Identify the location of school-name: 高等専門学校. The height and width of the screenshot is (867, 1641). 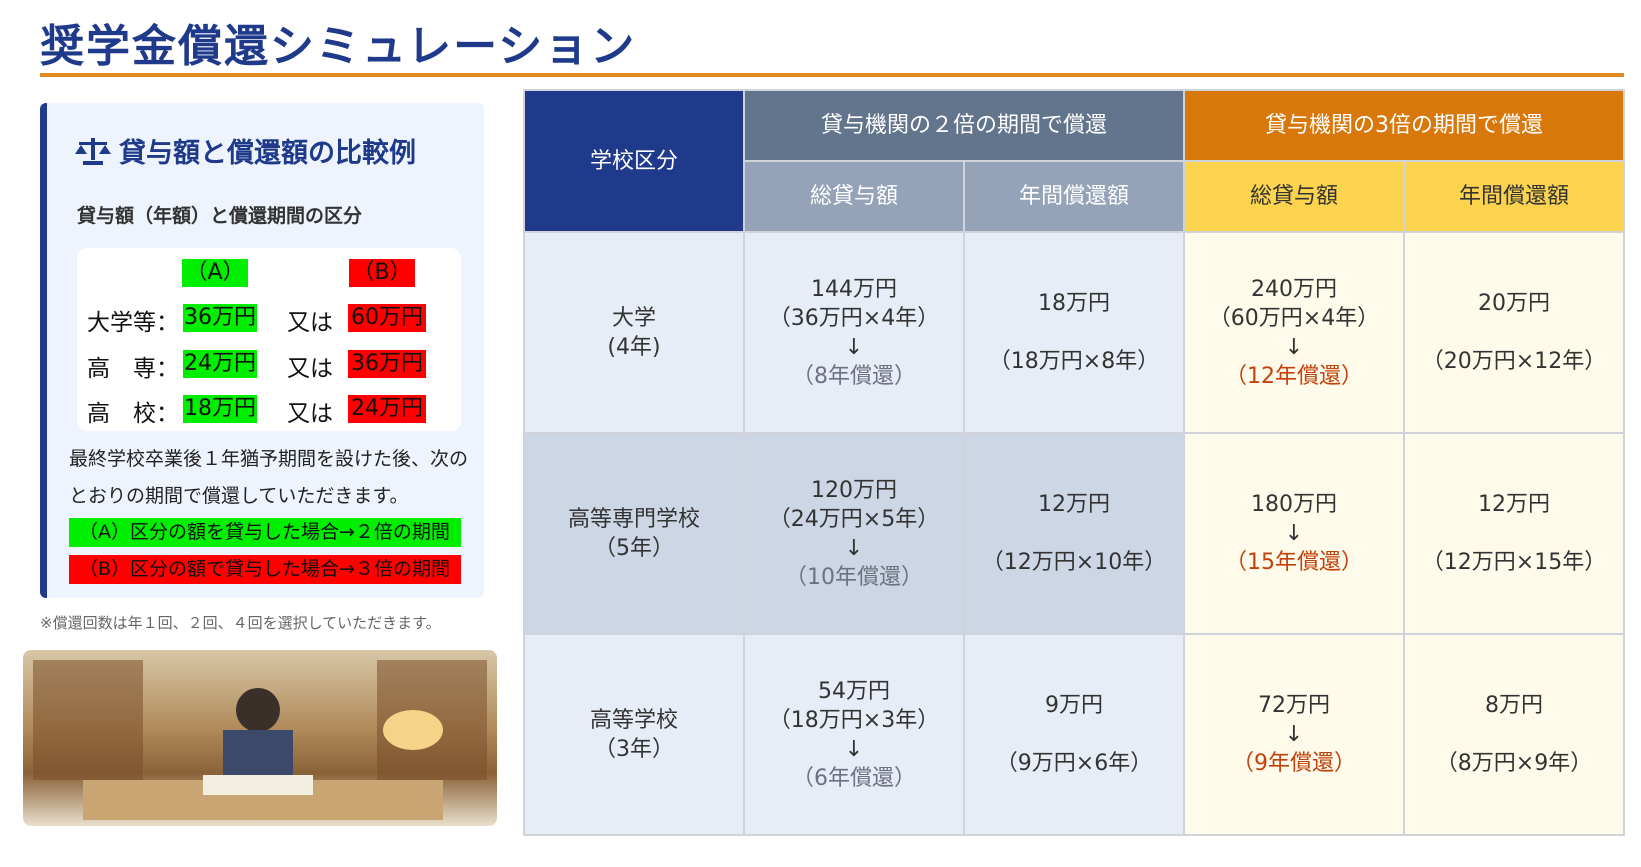
(633, 519).